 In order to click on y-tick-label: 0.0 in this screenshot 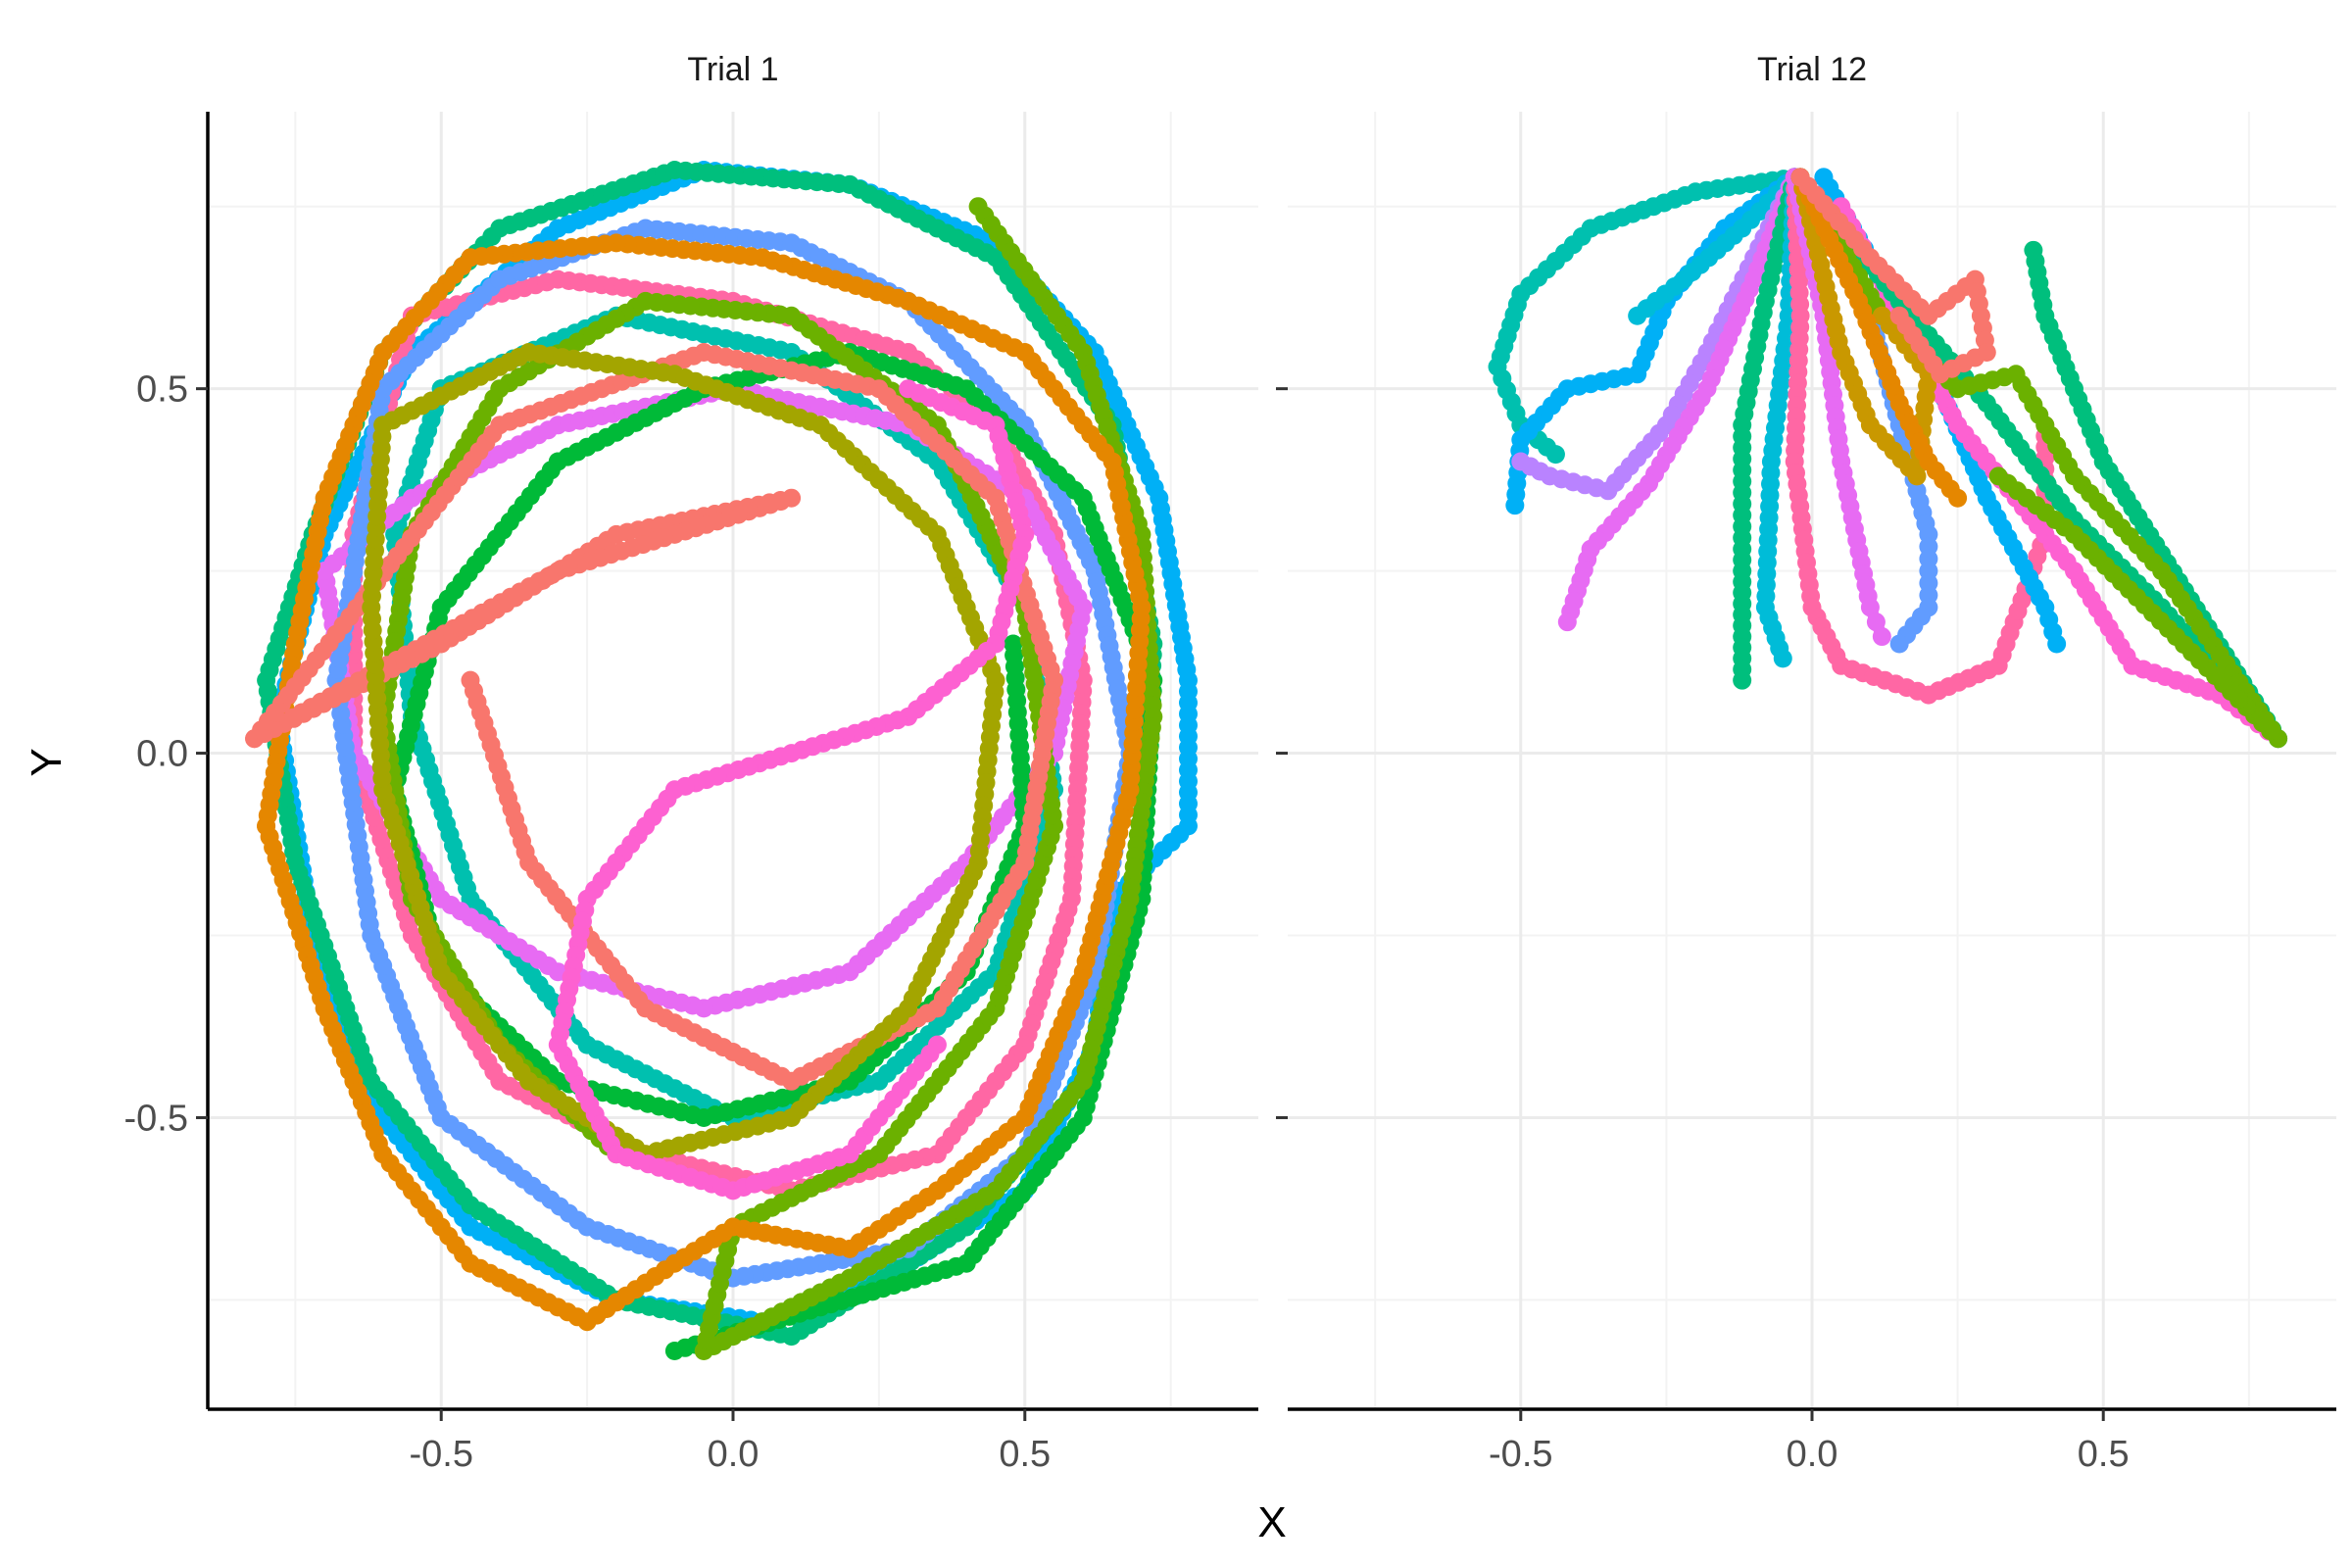, I will do `click(162, 754)`.